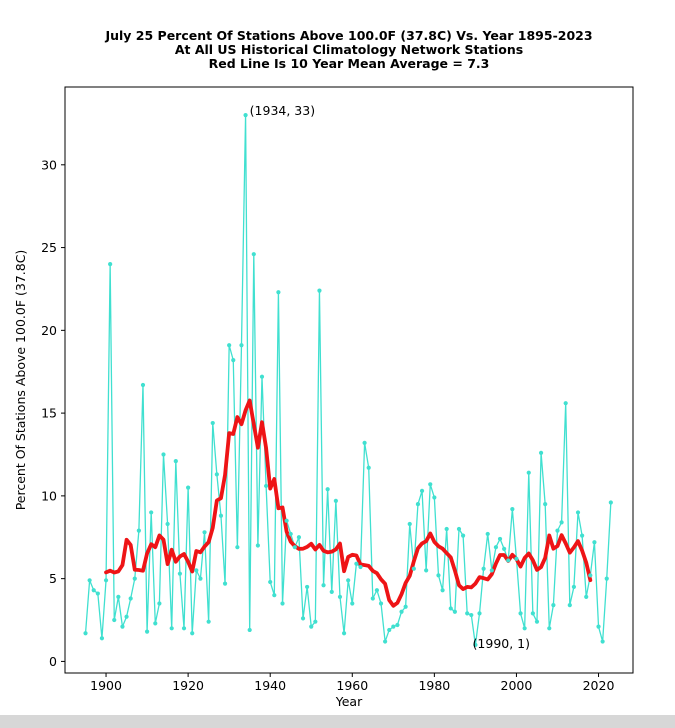 This screenshot has height=728, width=675. I want to click on bottom-gray-bar, so click(337, 721).